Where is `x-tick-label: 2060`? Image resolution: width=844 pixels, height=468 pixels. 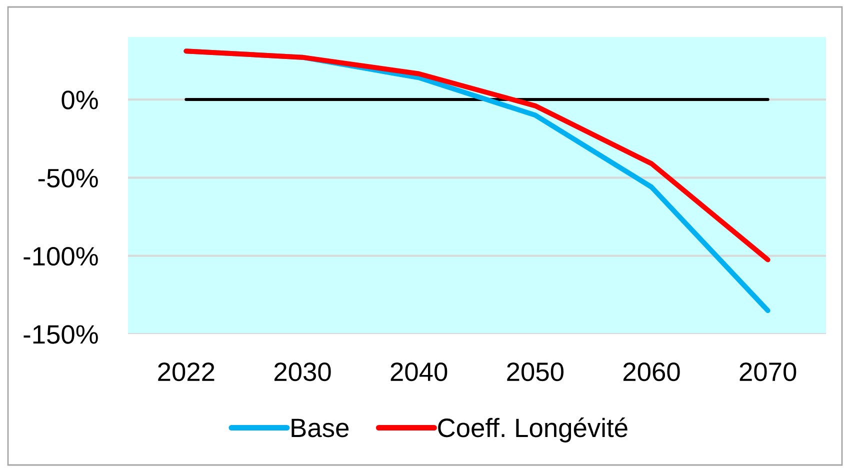
x-tick-label: 2060 is located at coordinates (651, 372).